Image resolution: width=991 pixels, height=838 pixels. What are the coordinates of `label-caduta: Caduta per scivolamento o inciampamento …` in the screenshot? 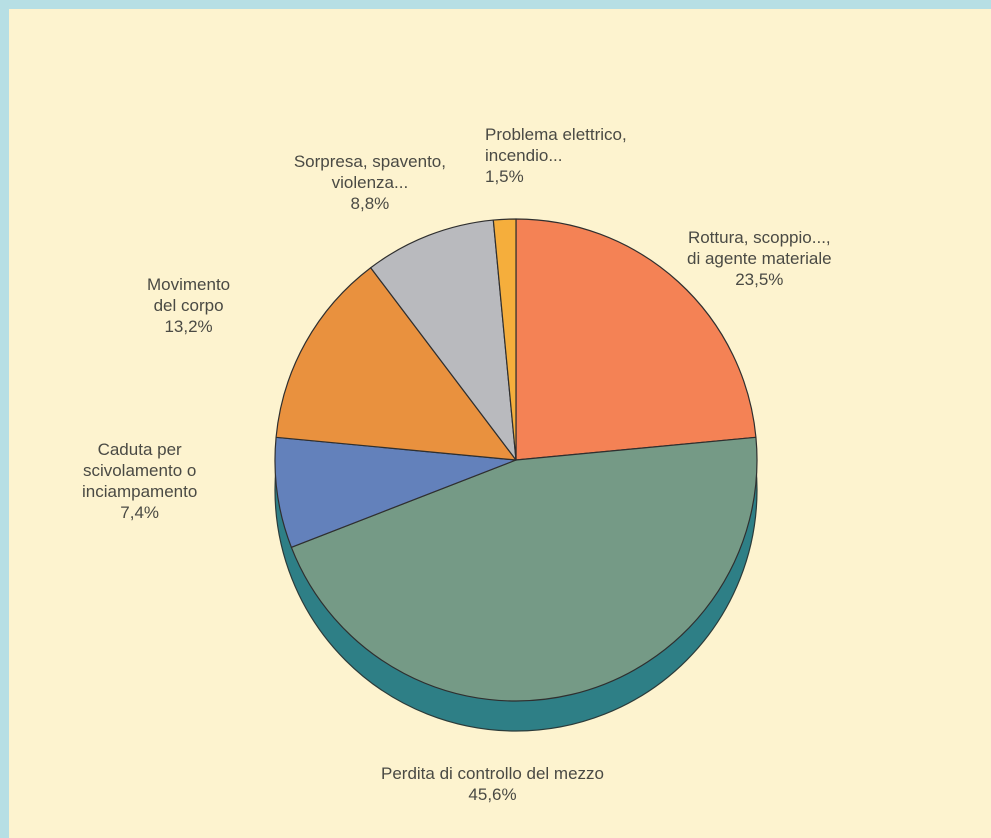 It's located at (140, 481).